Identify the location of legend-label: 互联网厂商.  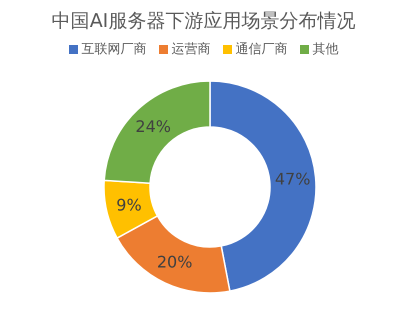
(114, 49).